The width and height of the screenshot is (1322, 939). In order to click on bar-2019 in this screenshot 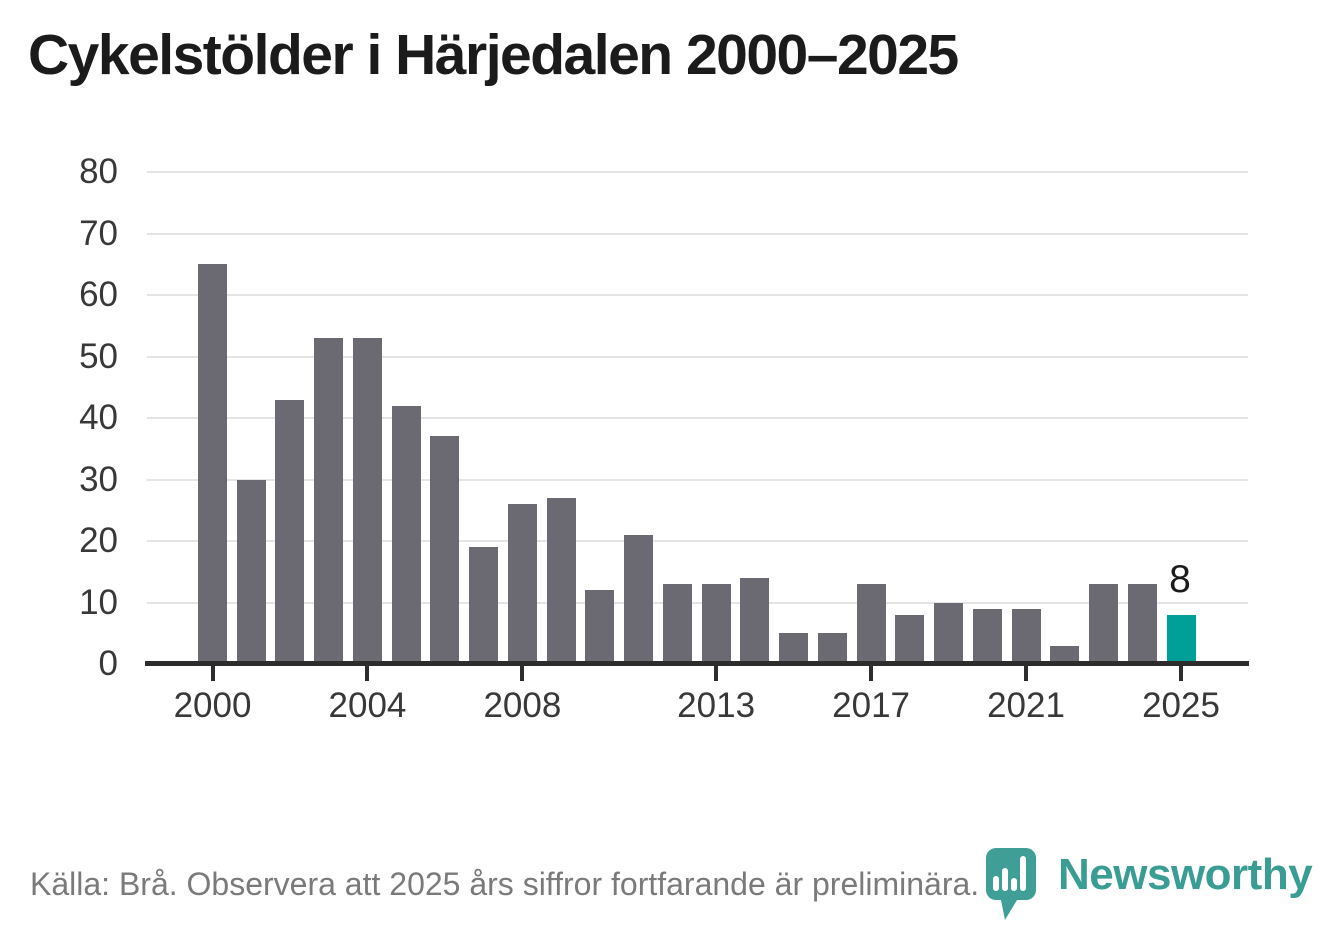, I will do `click(949, 632)`.